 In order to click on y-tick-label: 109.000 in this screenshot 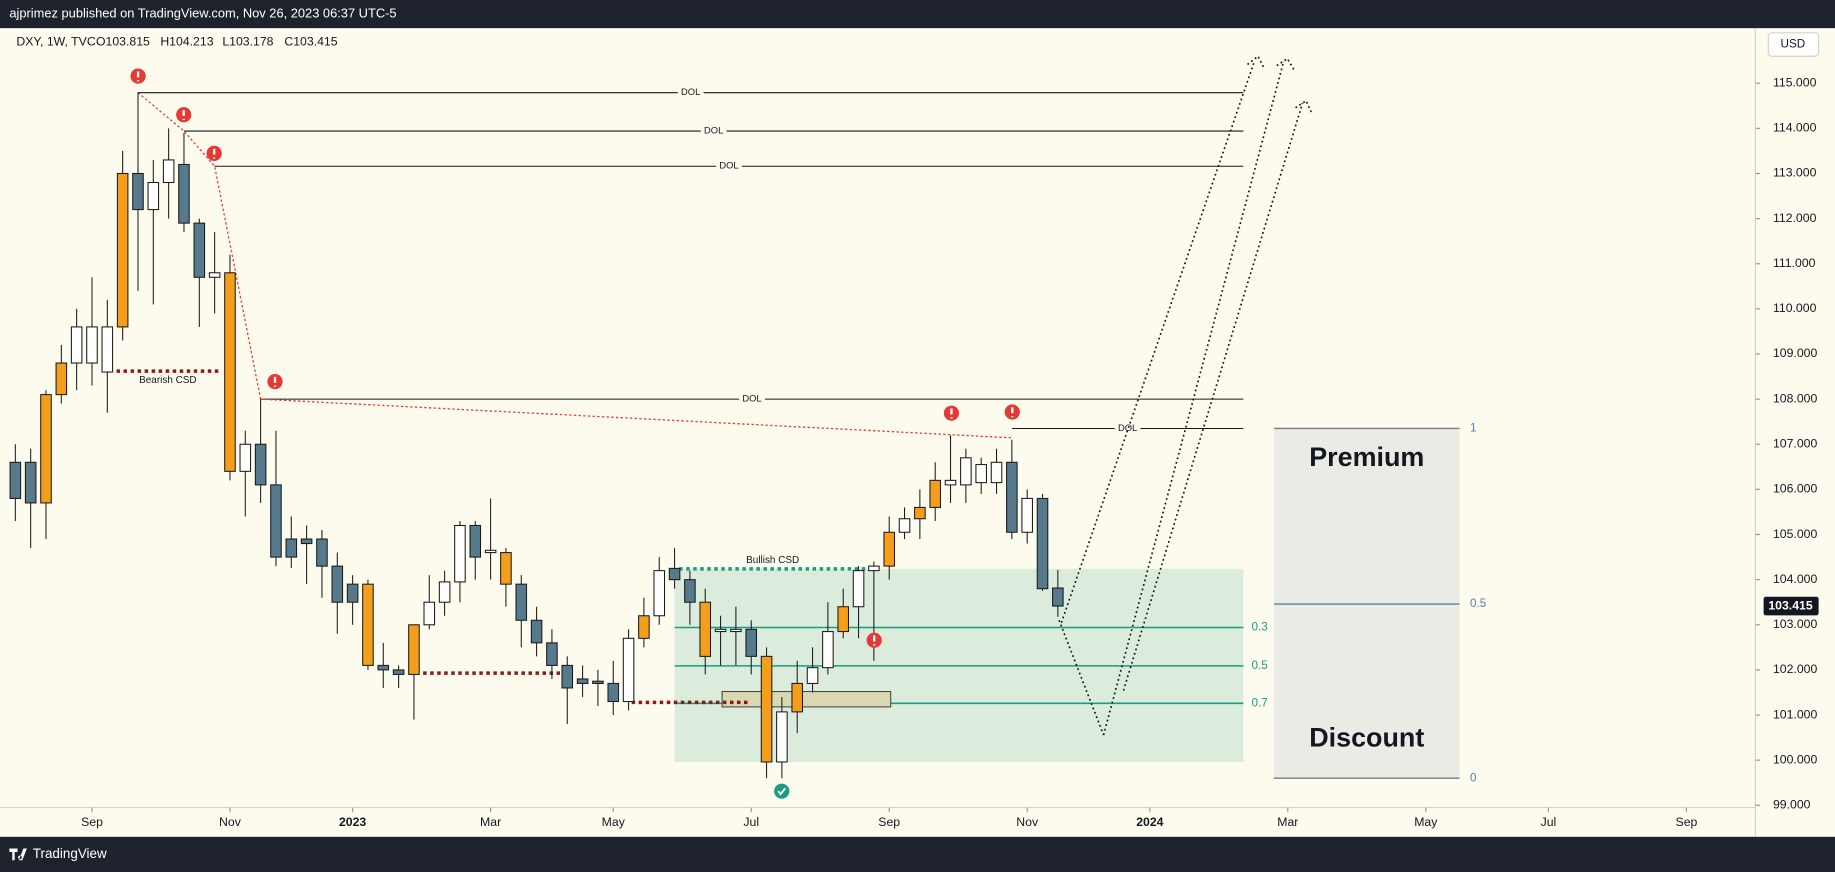, I will do `click(1795, 353)`.